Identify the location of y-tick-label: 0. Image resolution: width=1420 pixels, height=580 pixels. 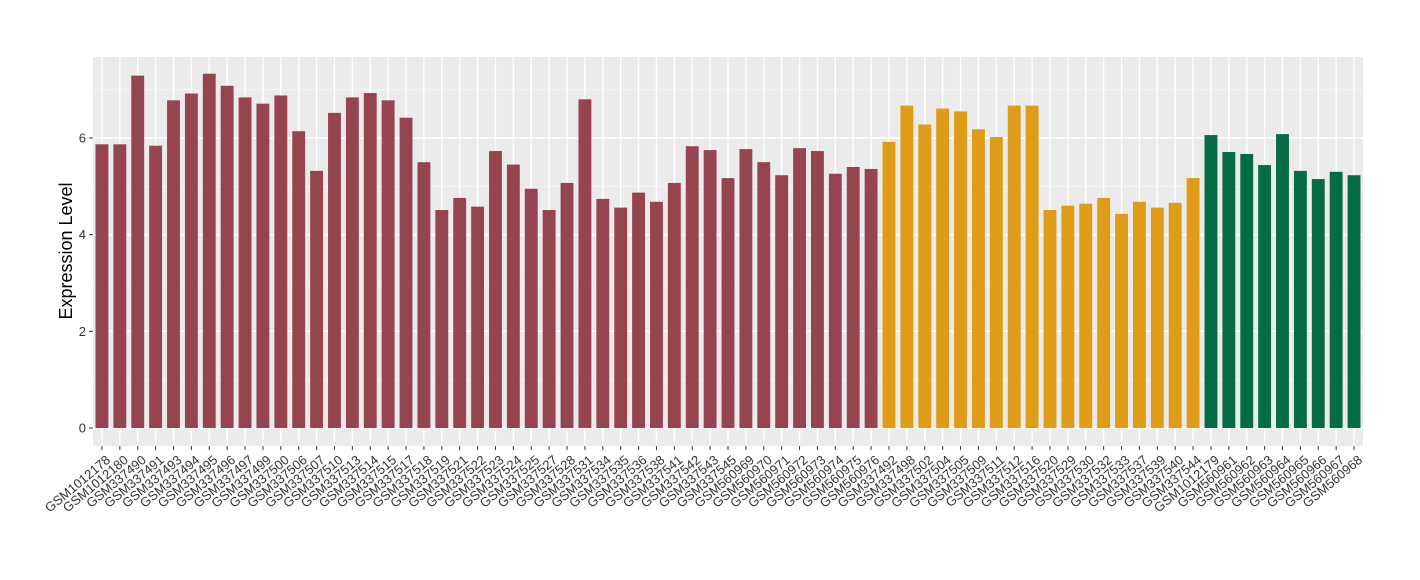
(82, 428).